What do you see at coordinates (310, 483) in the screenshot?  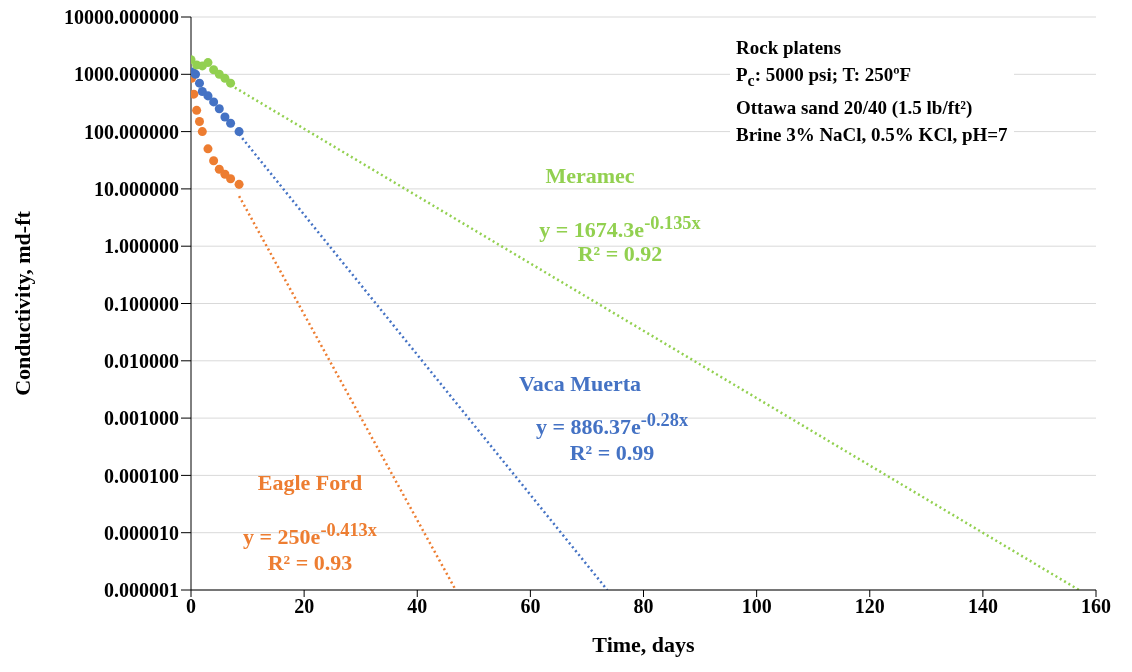 I see `text: Eagle Ford` at bounding box center [310, 483].